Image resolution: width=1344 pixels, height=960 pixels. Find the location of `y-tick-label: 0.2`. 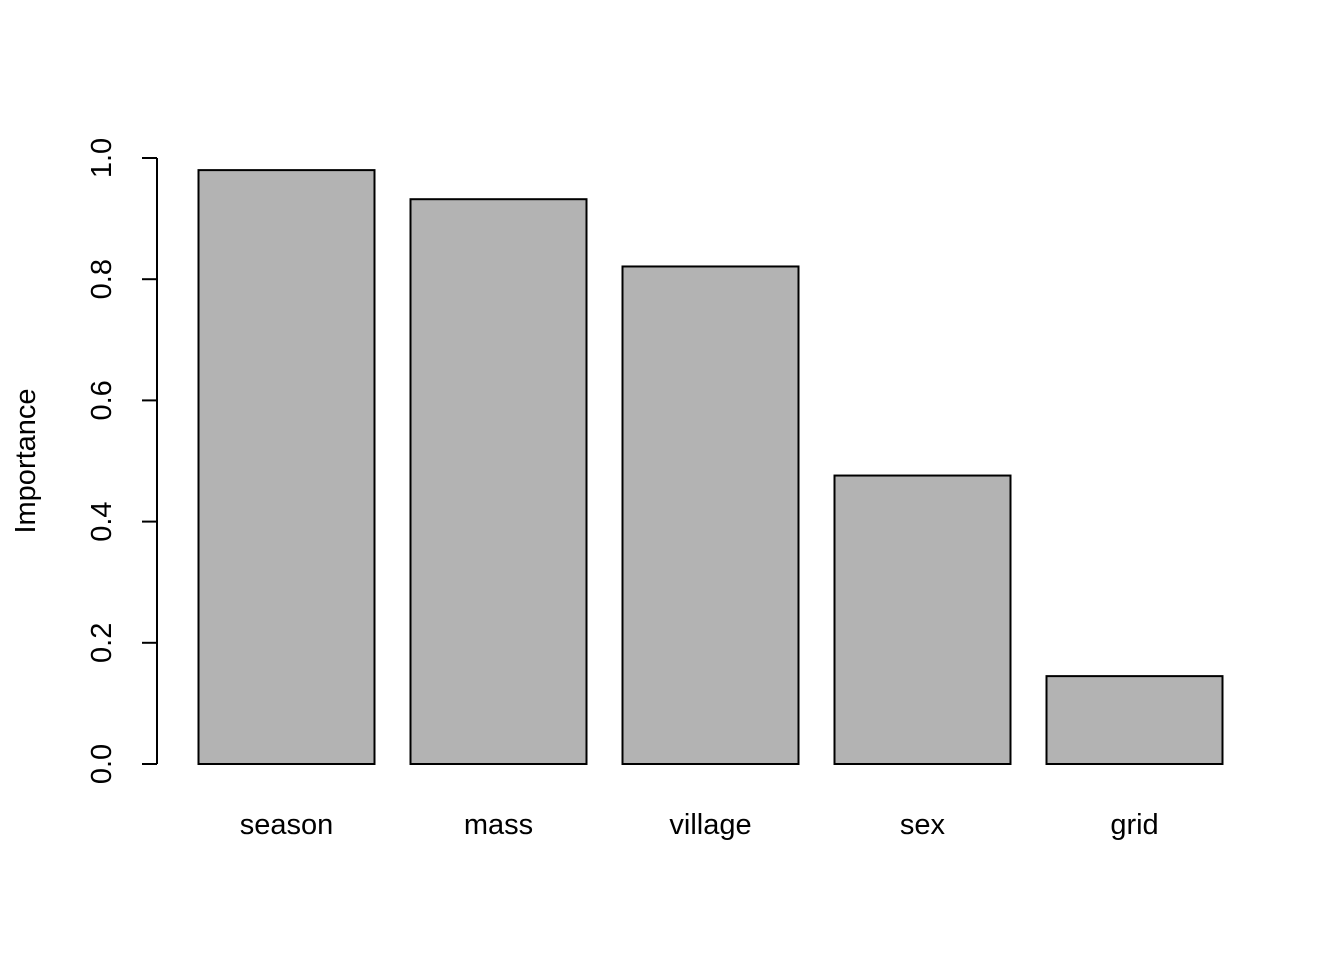

y-tick-label: 0.2 is located at coordinates (102, 643).